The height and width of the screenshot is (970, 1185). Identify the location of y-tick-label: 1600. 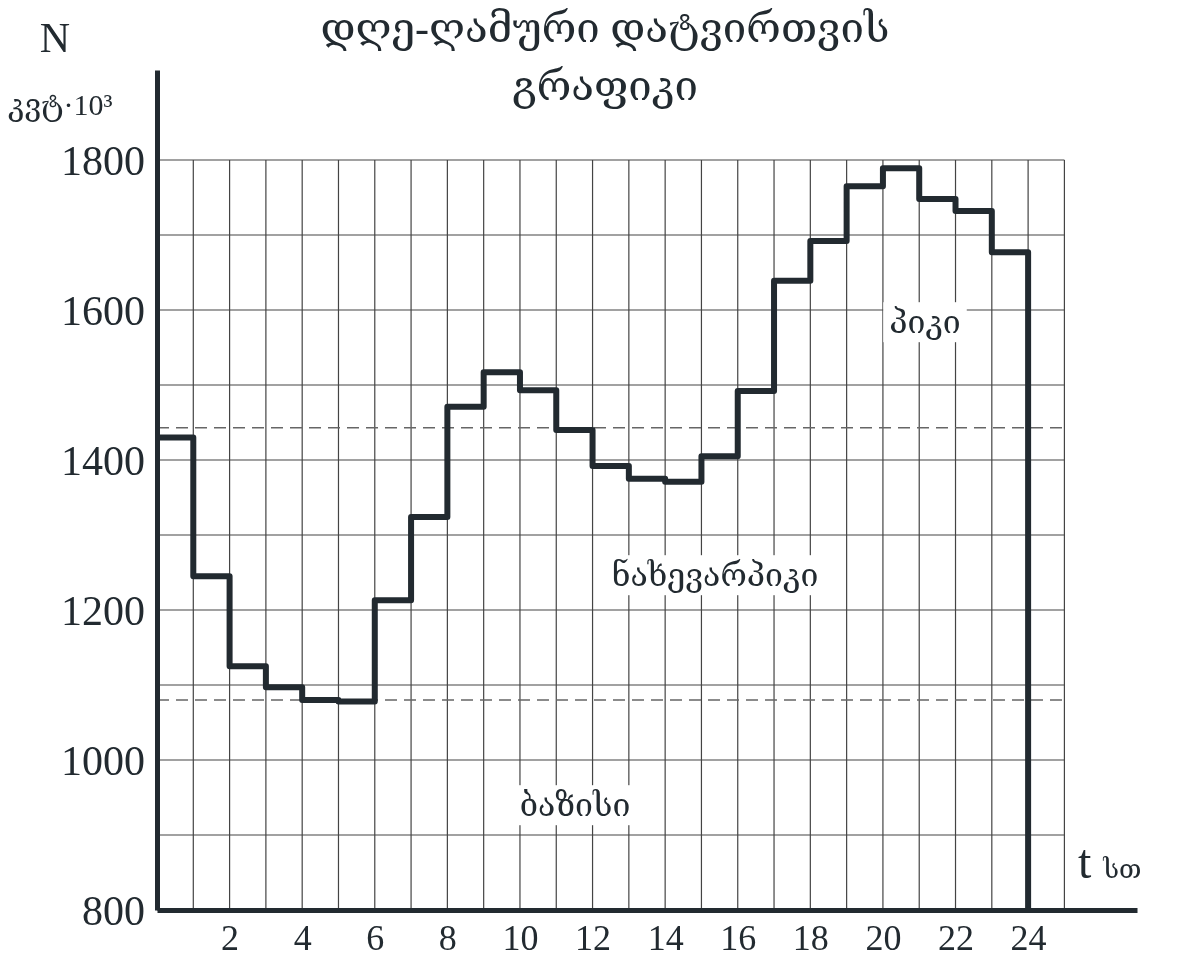
(103, 311).